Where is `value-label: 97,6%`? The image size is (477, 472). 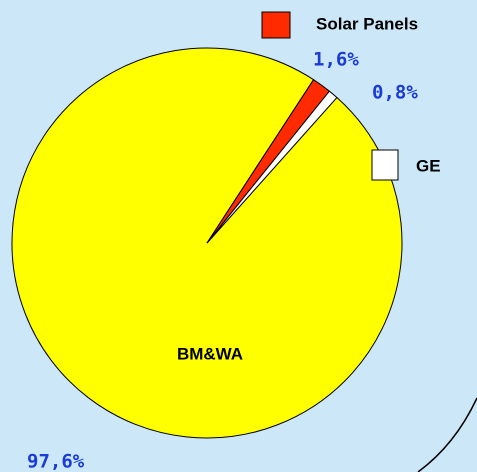 value-label: 97,6% is located at coordinates (56, 461).